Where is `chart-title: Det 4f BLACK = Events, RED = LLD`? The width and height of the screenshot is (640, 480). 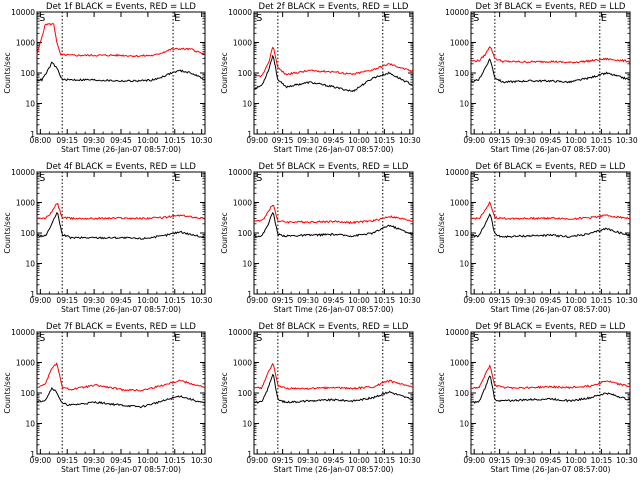 chart-title: Det 4f BLACK = Events, RED = LLD is located at coordinates (121, 167).